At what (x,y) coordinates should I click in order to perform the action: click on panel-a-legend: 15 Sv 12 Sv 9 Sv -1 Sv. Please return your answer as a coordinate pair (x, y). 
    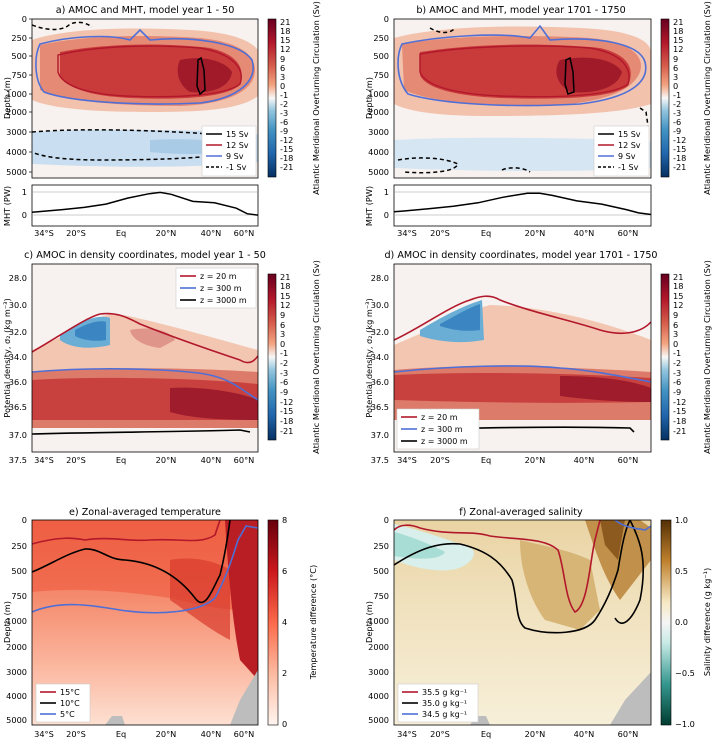
    Looking at the image, I should click on (229, 151).